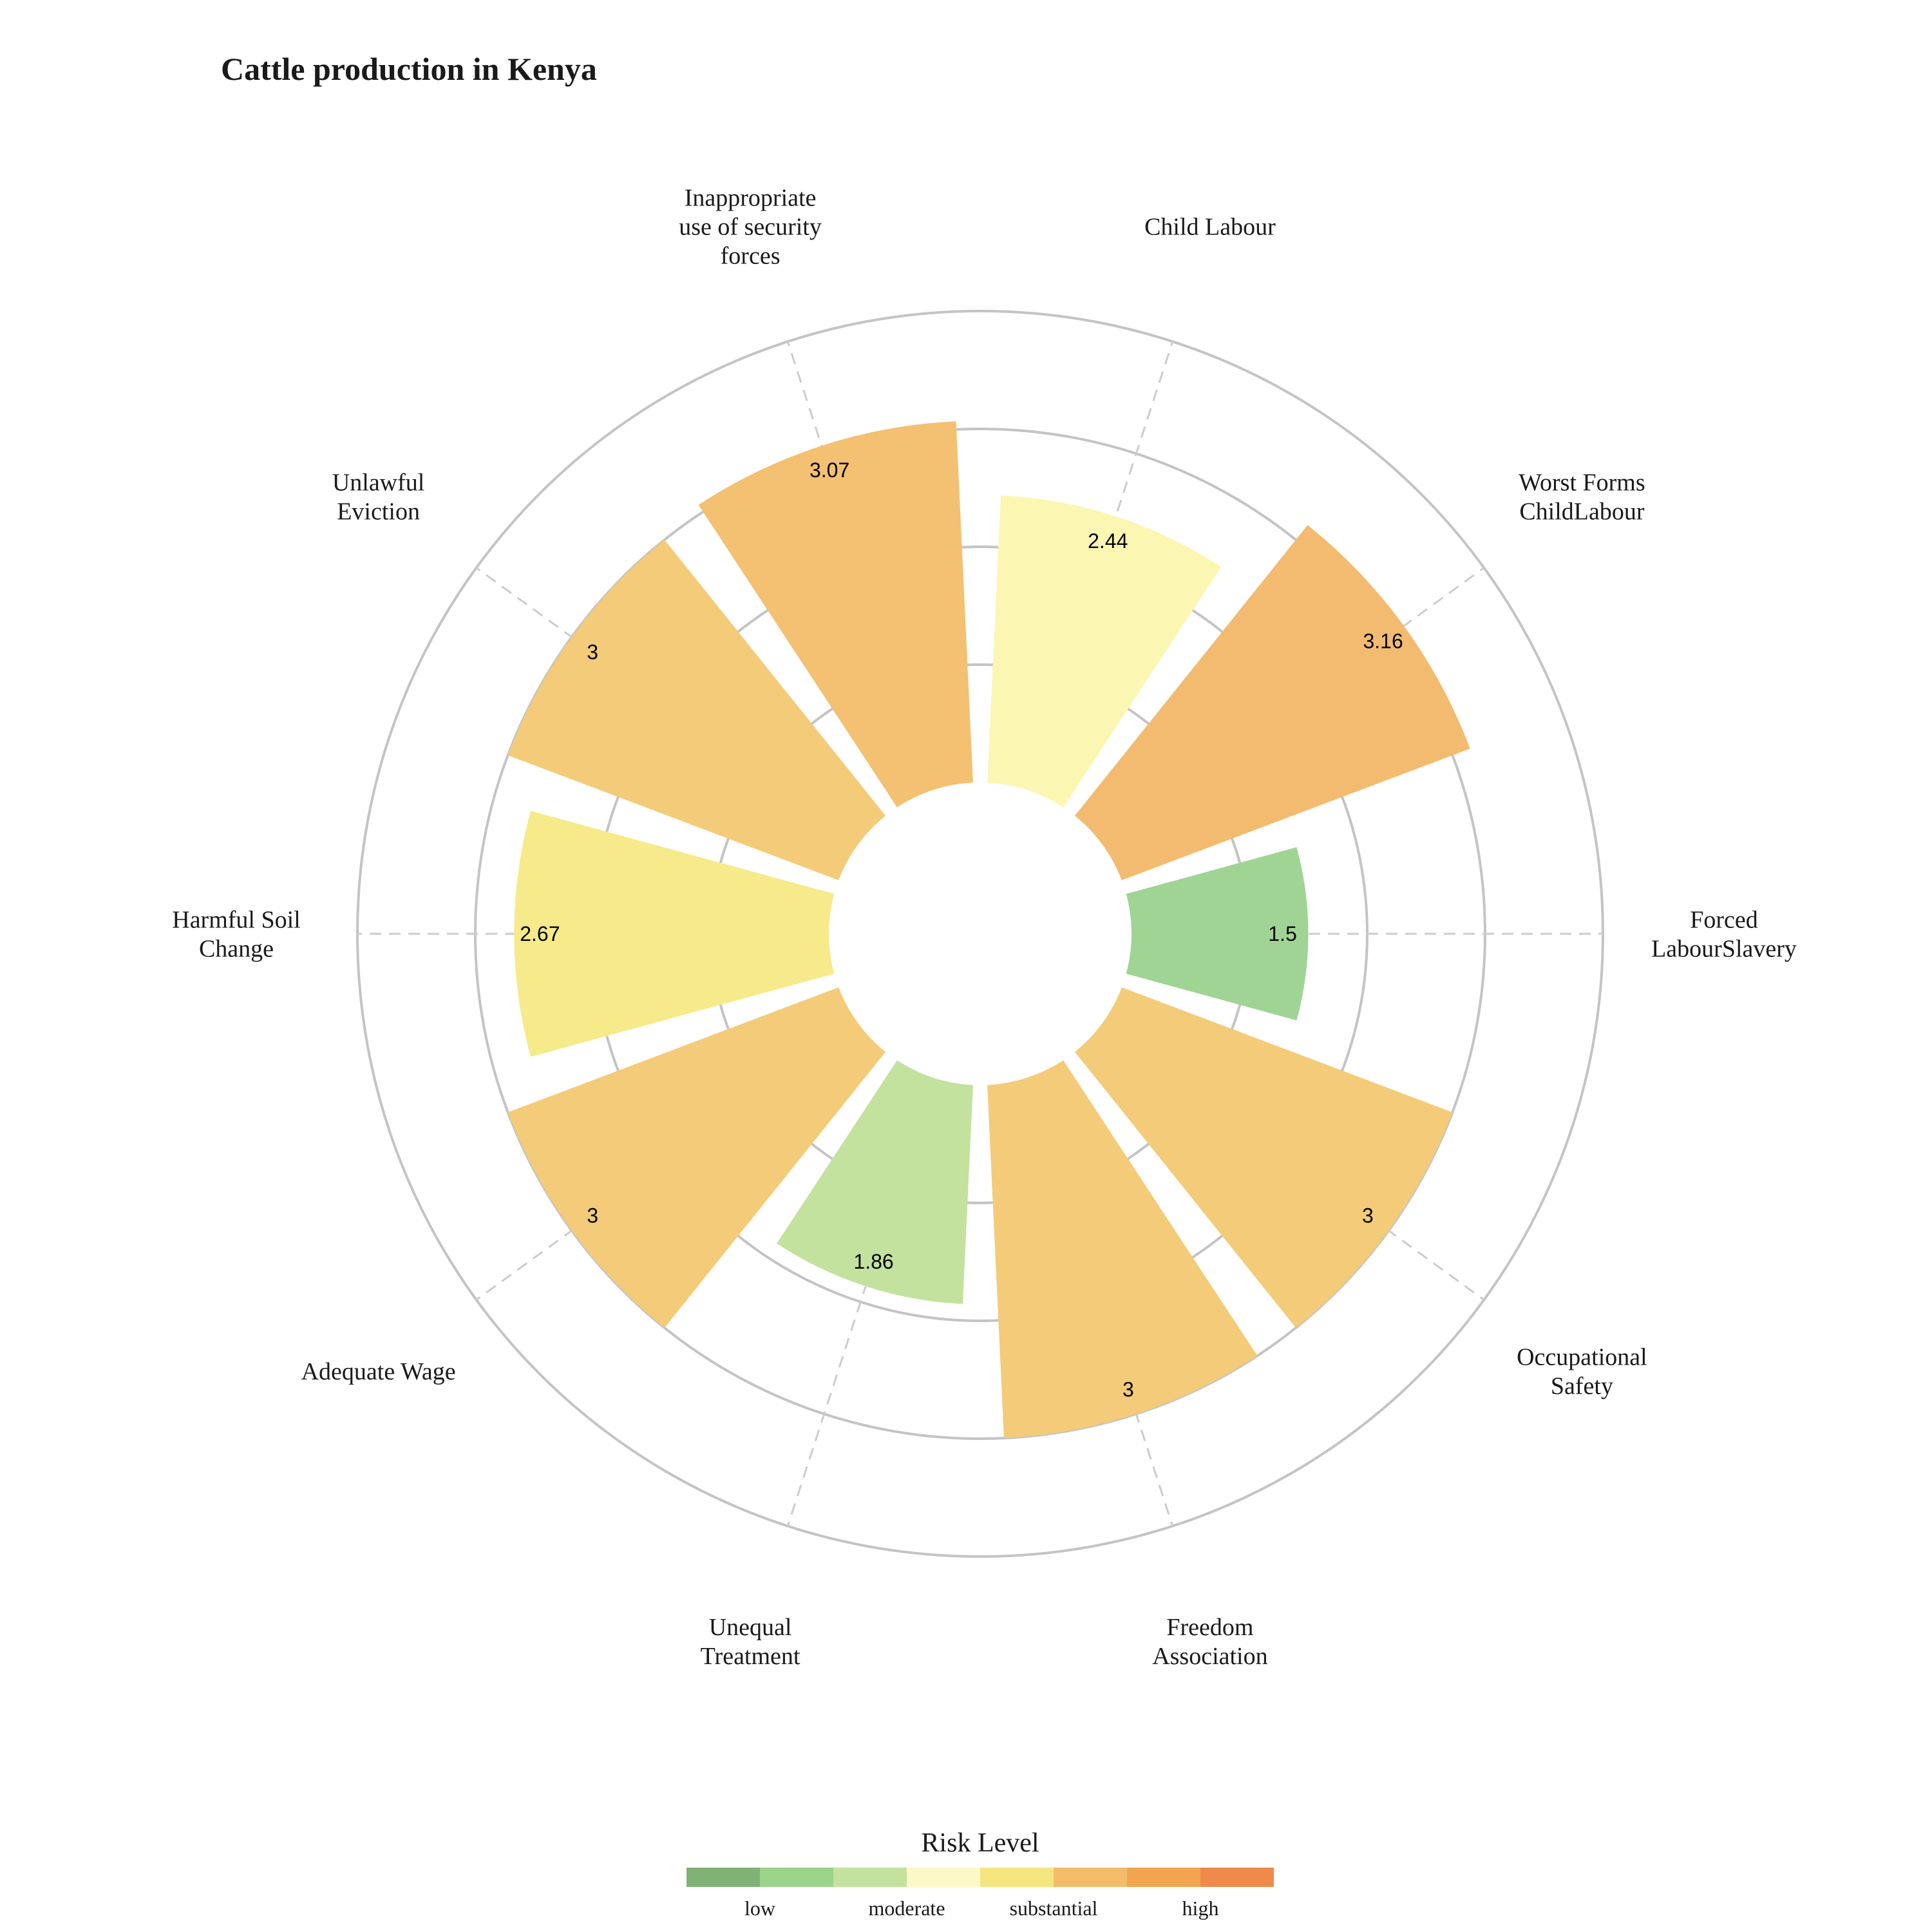 The height and width of the screenshot is (1932, 1932). Describe the element at coordinates (873, 1261) in the screenshot. I see `value-label-7: 1.86` at that location.